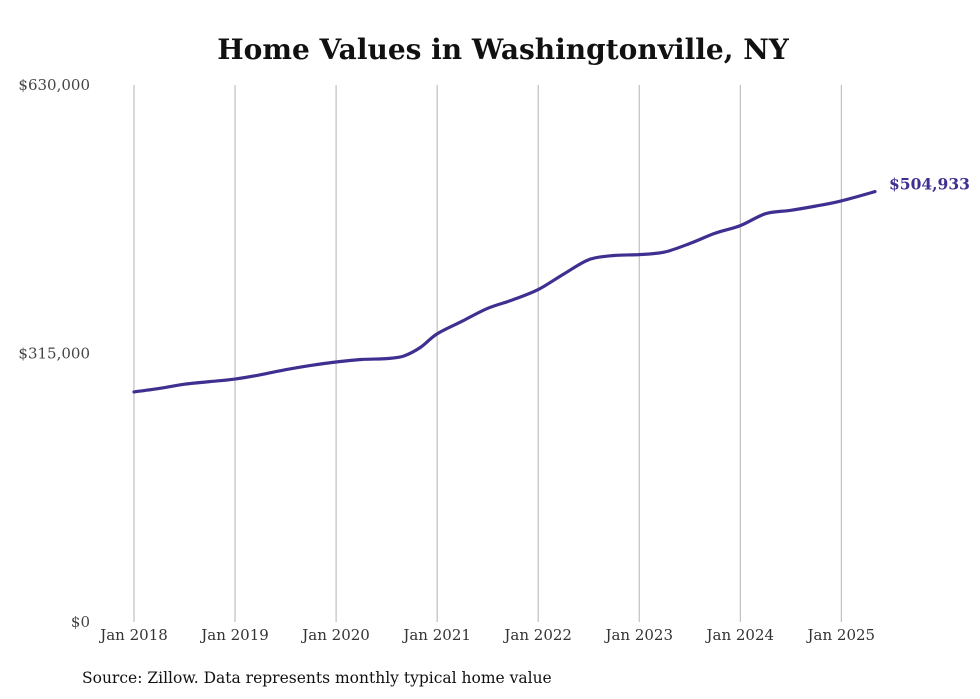 This screenshot has width=980, height=699. I want to click on y-axis-ticks: $0 $315,000 $630,000, so click(54, 353).